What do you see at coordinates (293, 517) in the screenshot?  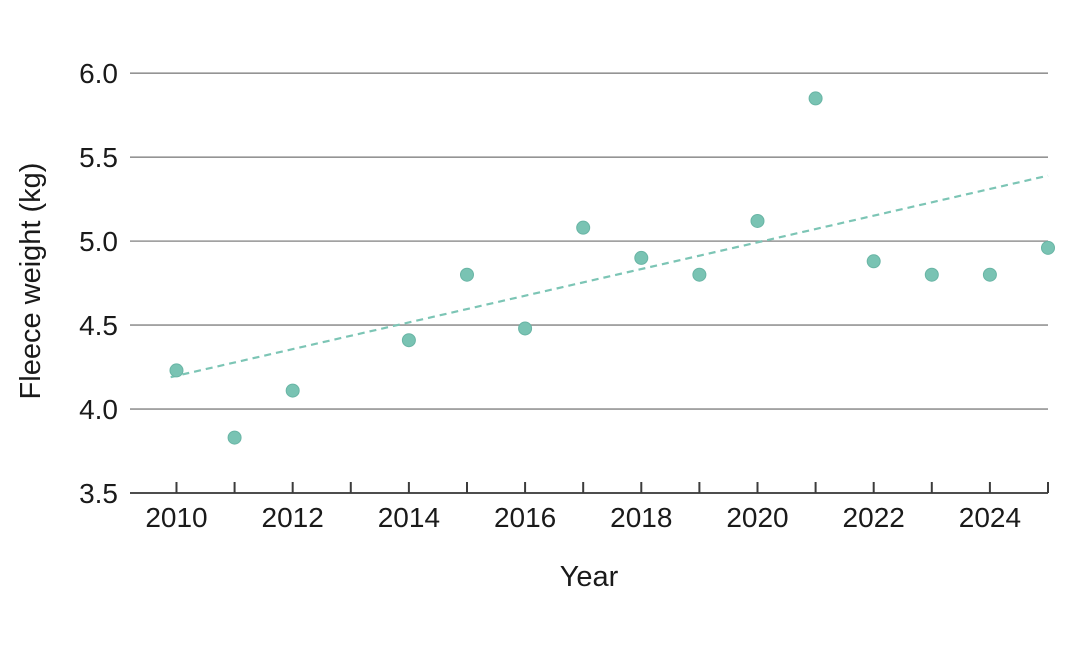 I see `x-tick-label: 2012` at bounding box center [293, 517].